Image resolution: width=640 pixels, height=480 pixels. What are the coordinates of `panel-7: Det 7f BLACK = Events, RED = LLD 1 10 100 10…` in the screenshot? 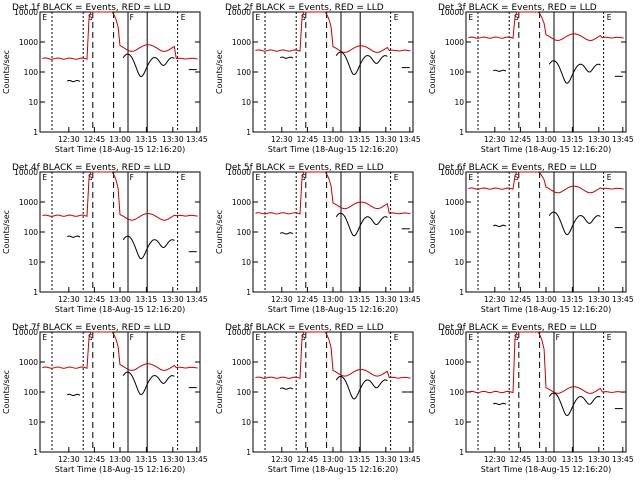 It's located at (105, 398).